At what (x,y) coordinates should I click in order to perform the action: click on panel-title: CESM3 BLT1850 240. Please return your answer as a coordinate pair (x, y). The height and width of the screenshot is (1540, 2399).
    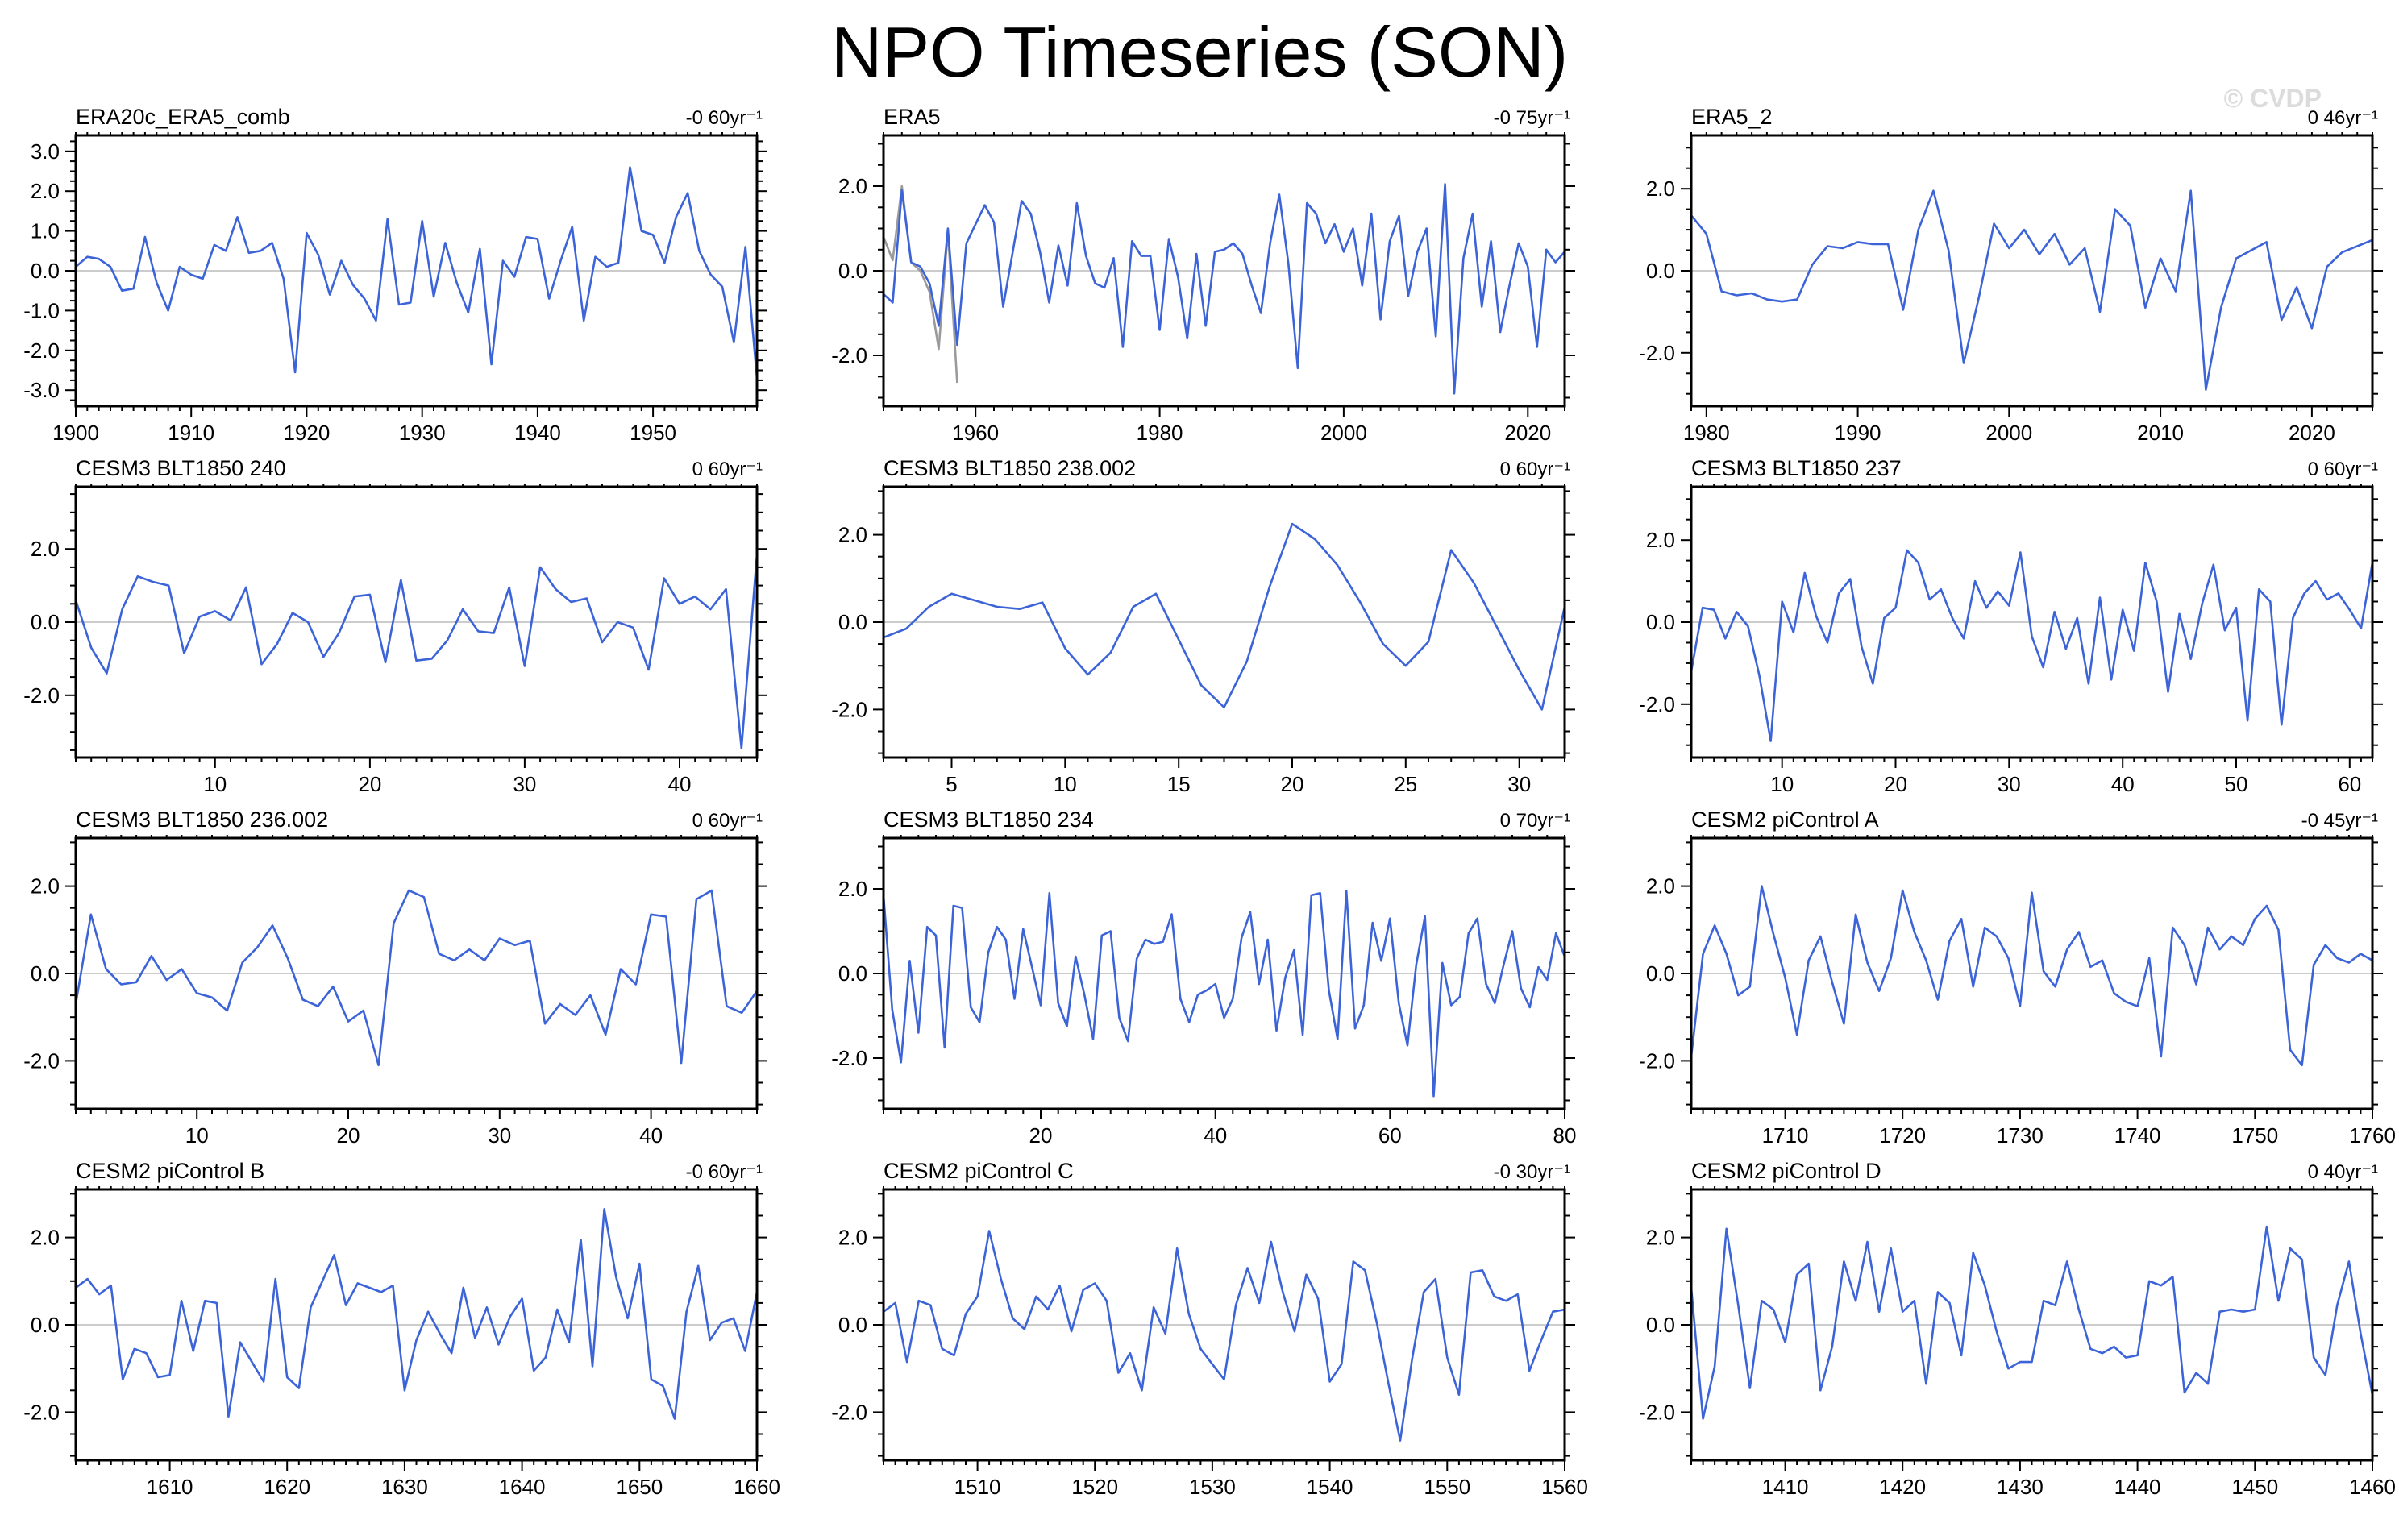
    Looking at the image, I should click on (181, 468).